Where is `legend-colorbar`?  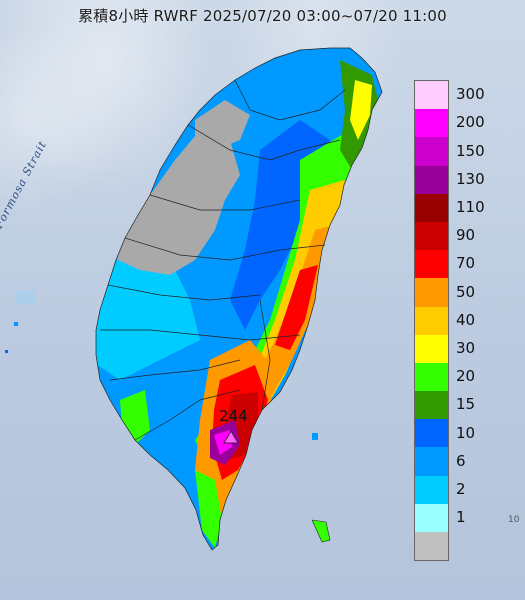 legend-colorbar is located at coordinates (431, 321).